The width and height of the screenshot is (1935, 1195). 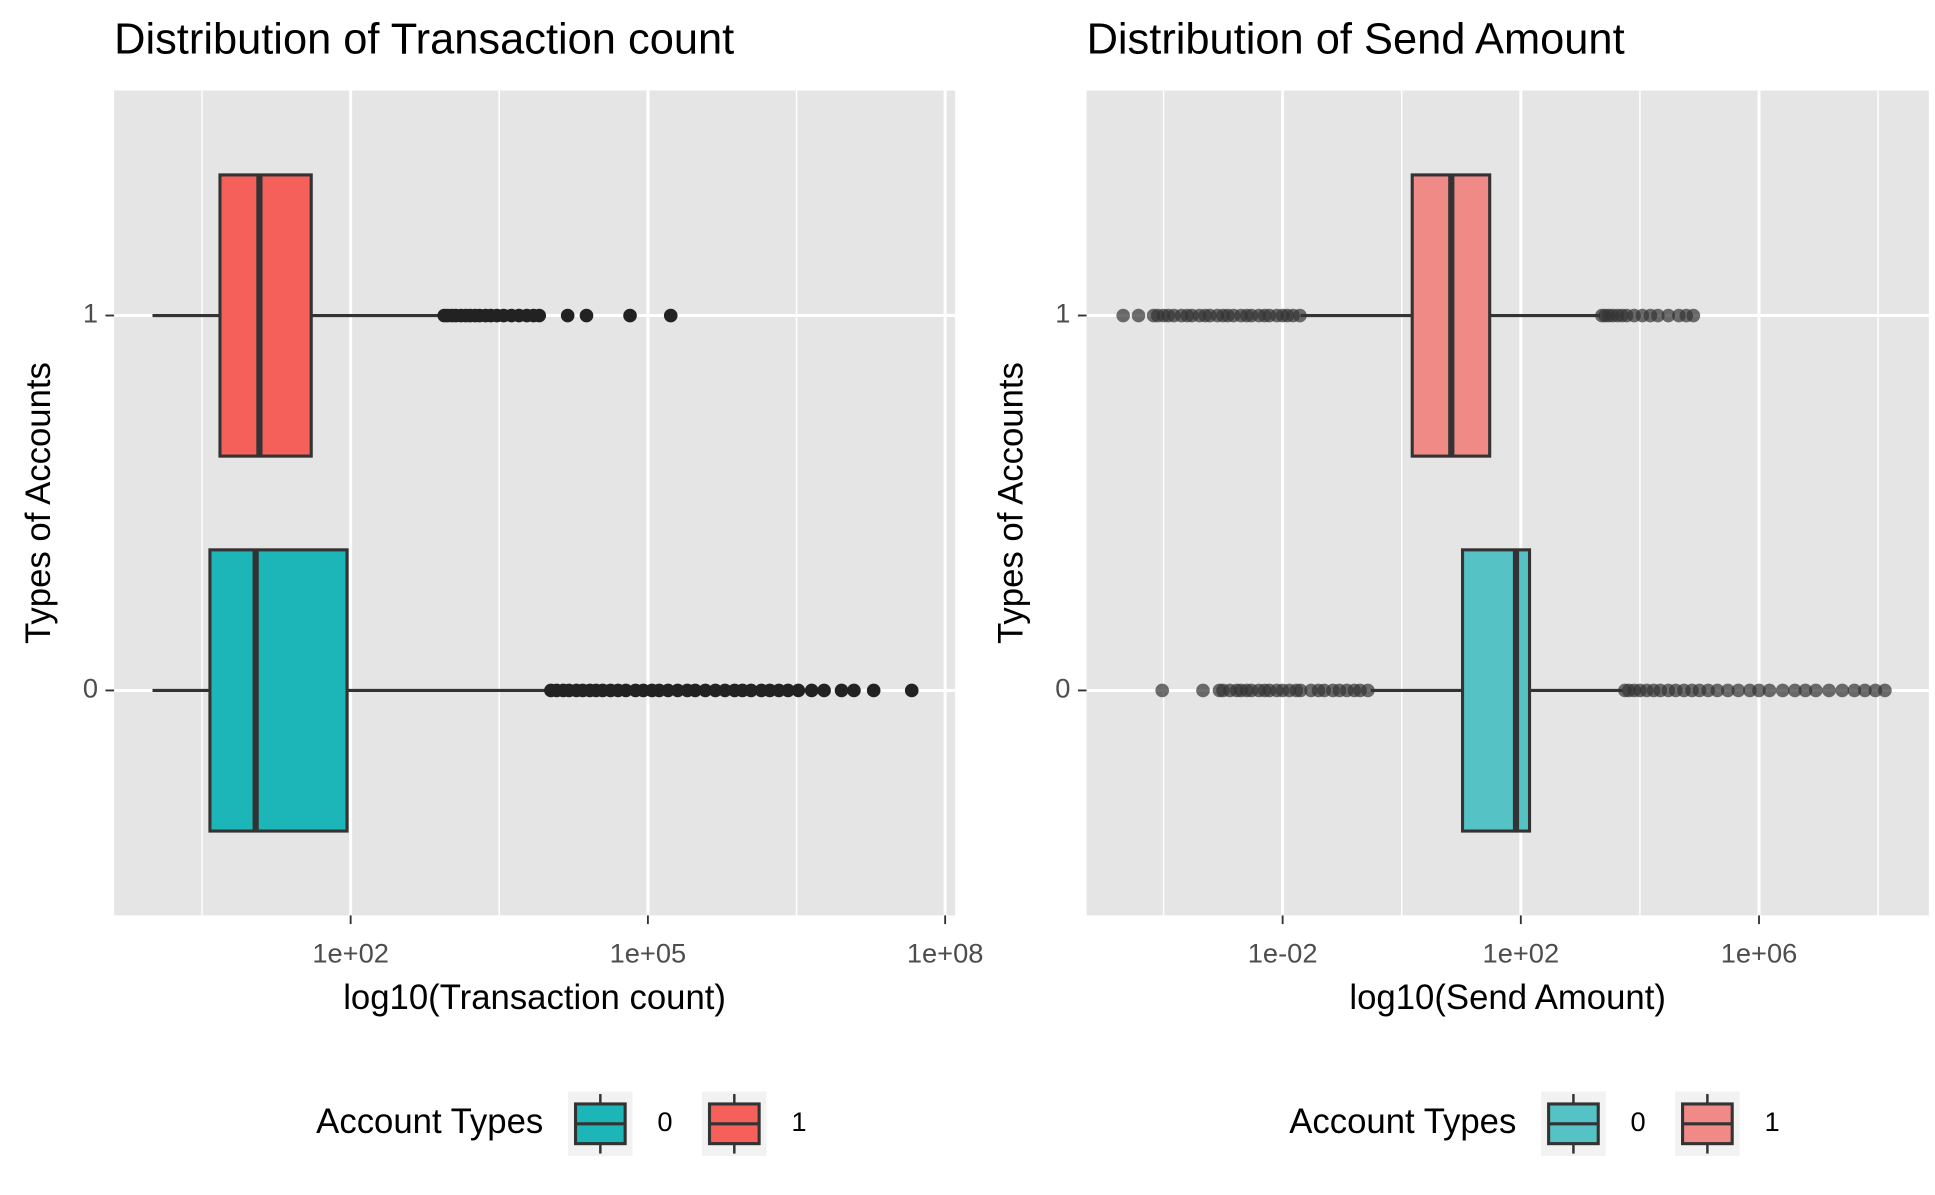 I want to click on x-tick-label: 1e+05, so click(x=648, y=952).